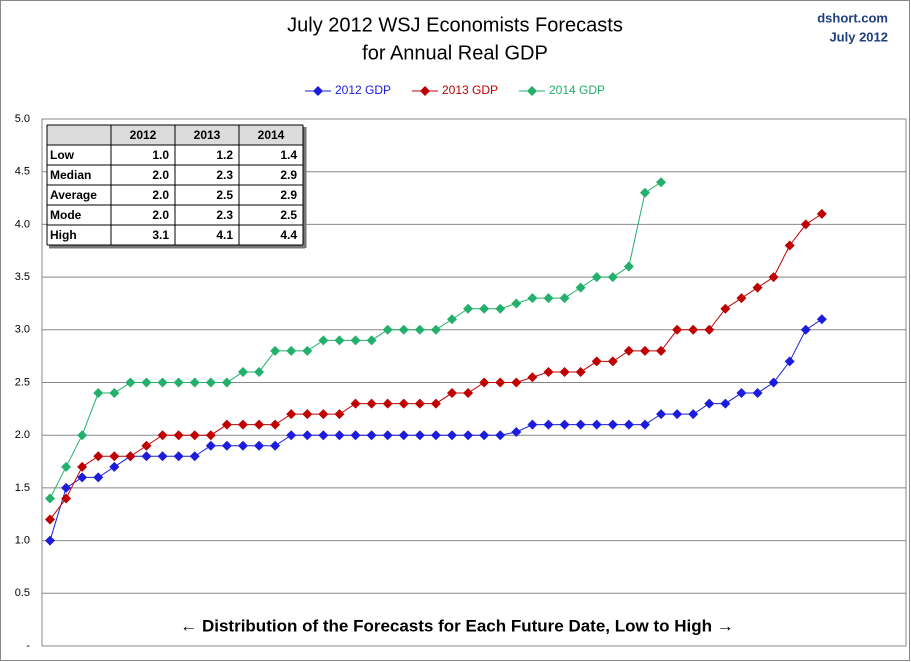  I want to click on y-tick-label: 2.0, so click(22, 435).